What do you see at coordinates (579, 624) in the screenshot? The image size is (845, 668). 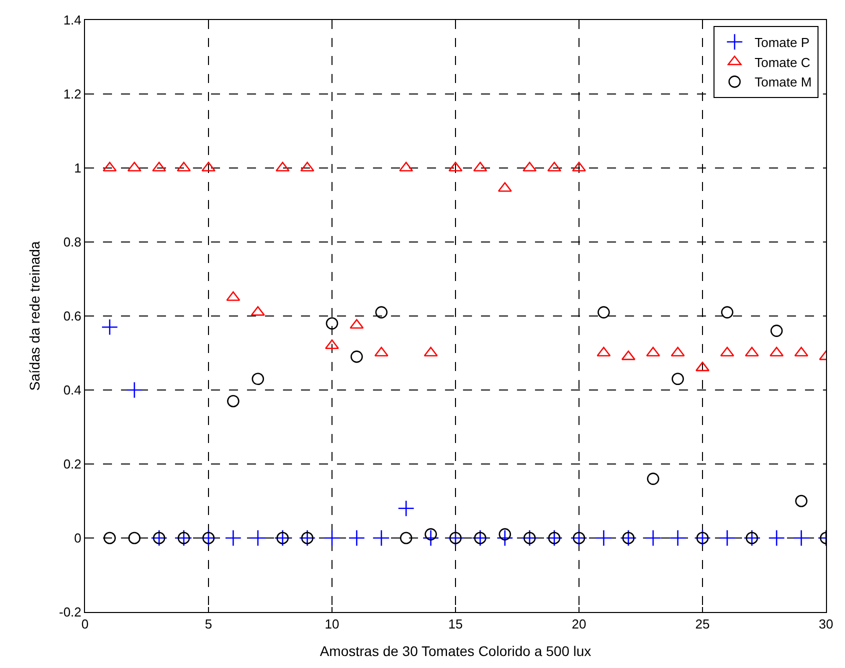 I see `x-tick-label: 20` at bounding box center [579, 624].